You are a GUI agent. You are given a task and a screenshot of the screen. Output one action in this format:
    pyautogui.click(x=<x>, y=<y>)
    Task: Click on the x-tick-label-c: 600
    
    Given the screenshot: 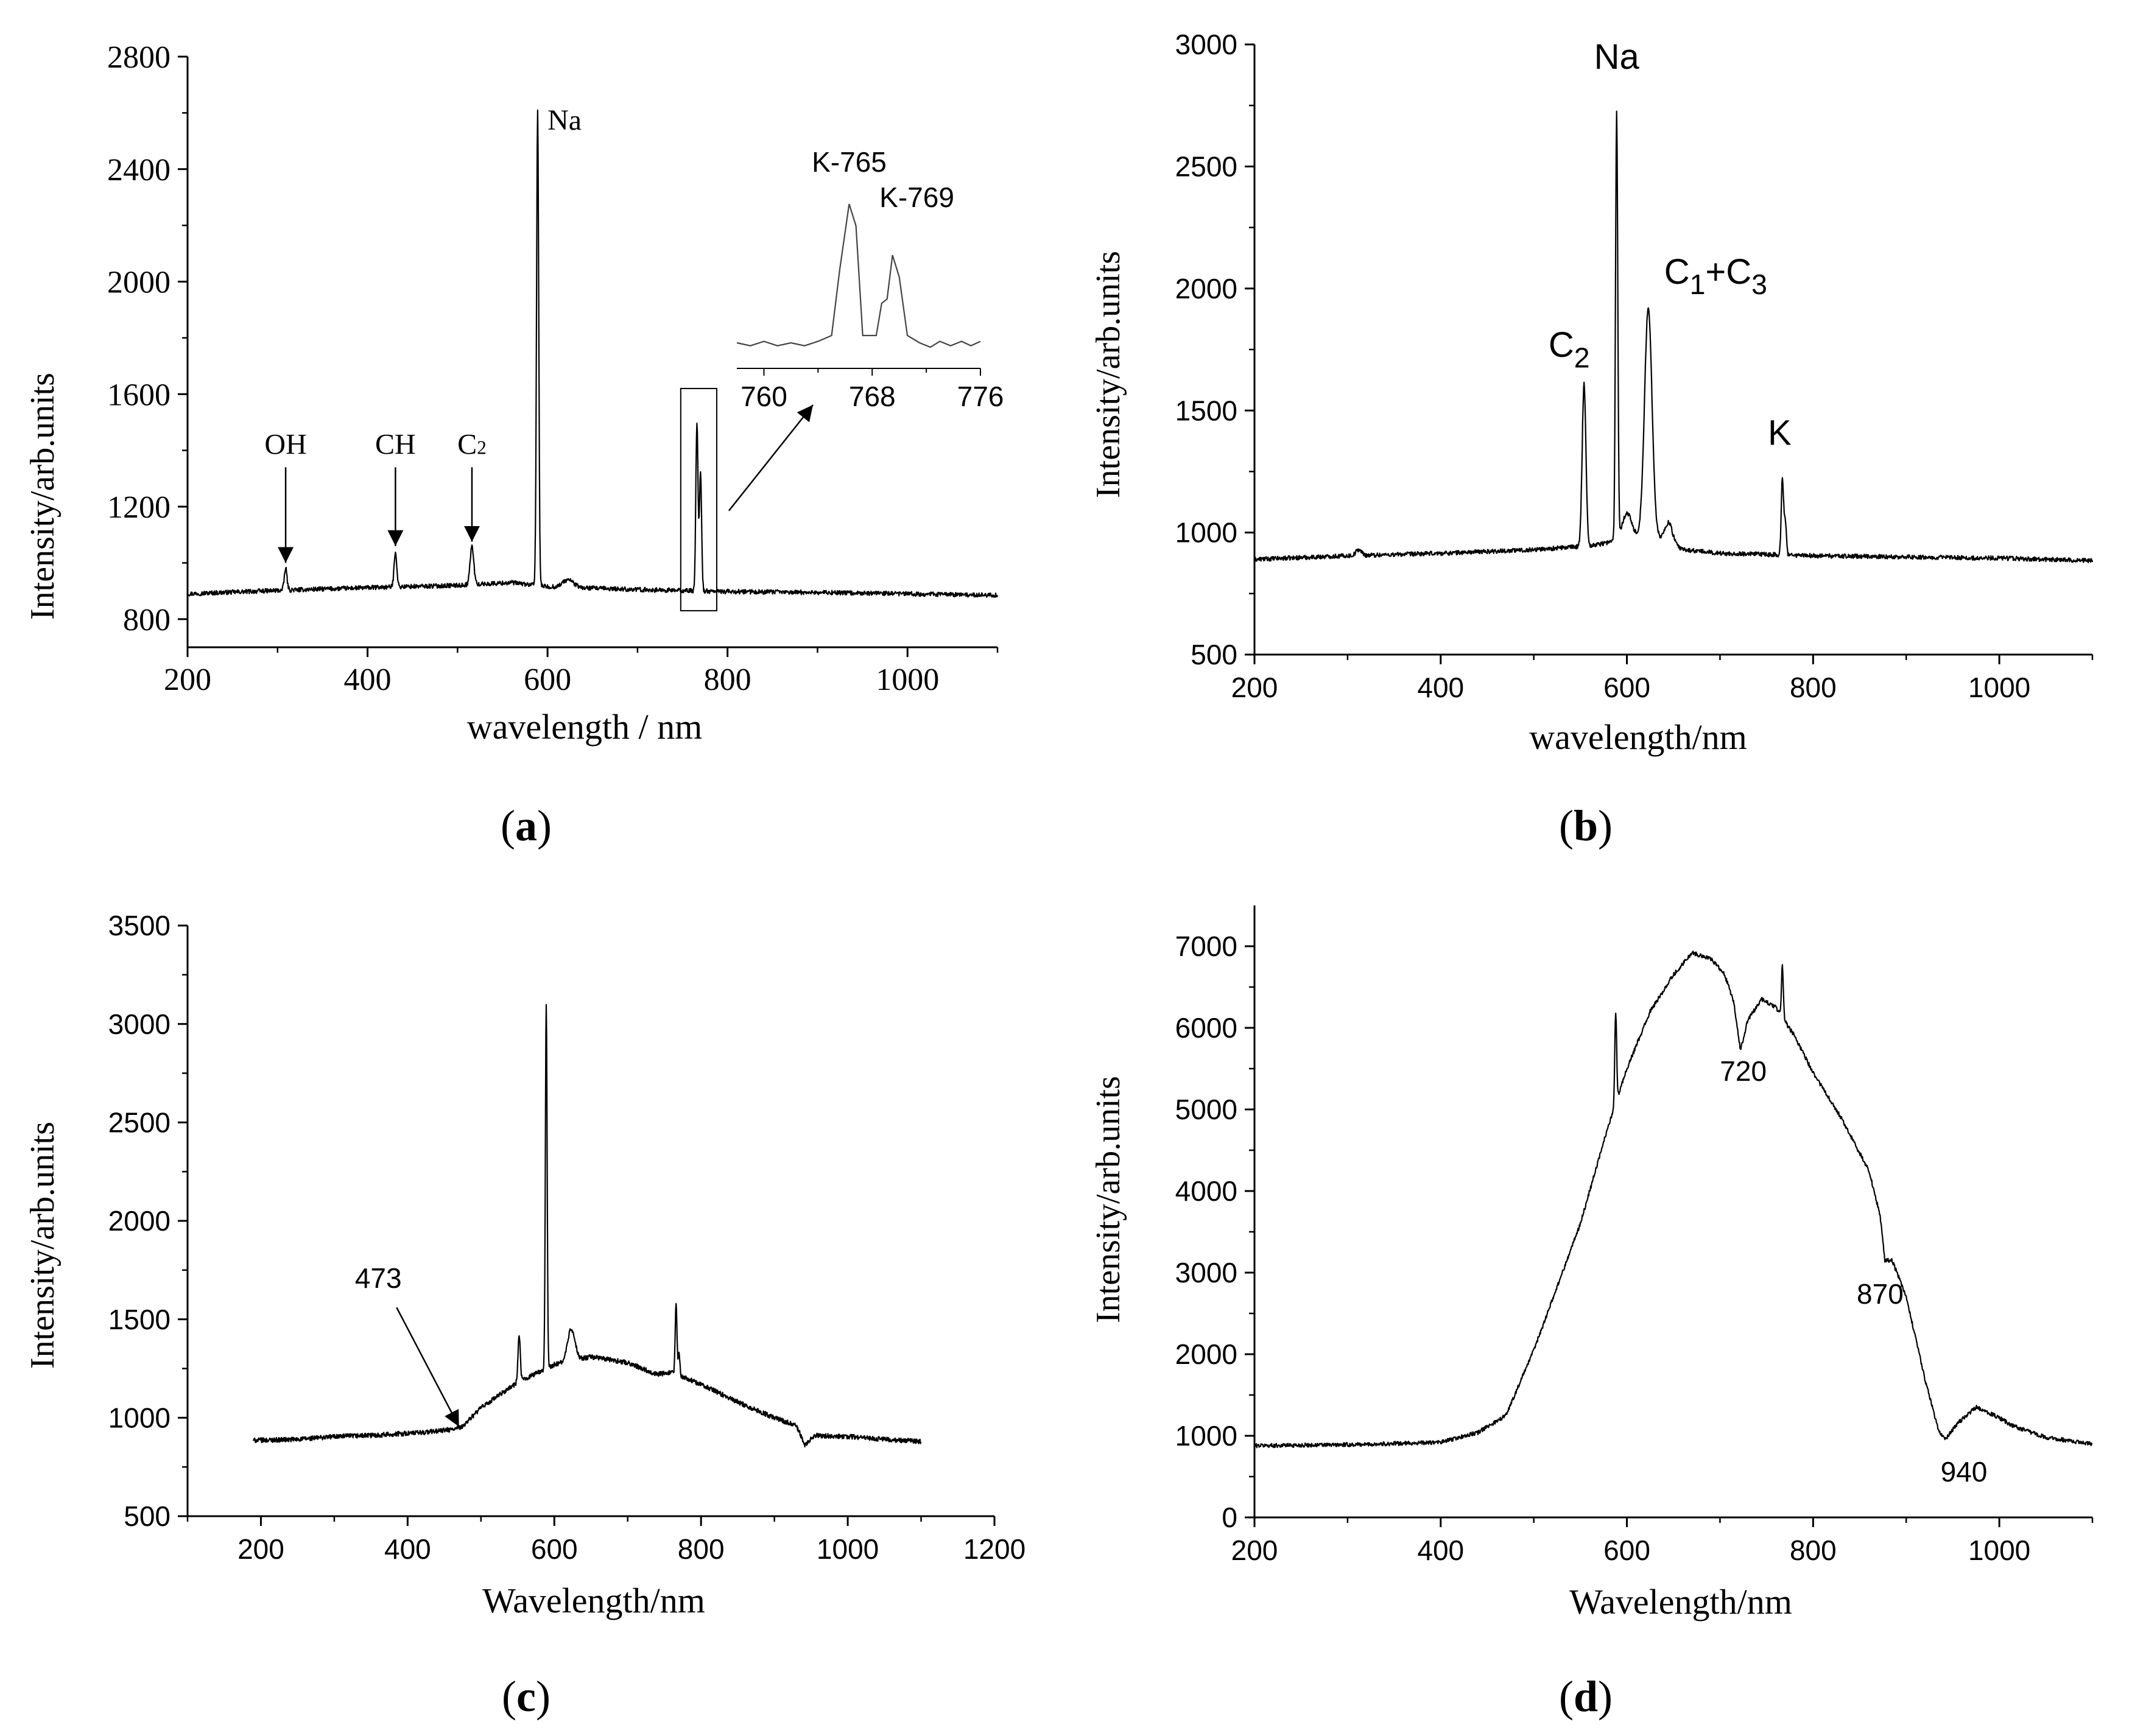 What is the action you would take?
    pyautogui.click(x=554, y=1549)
    